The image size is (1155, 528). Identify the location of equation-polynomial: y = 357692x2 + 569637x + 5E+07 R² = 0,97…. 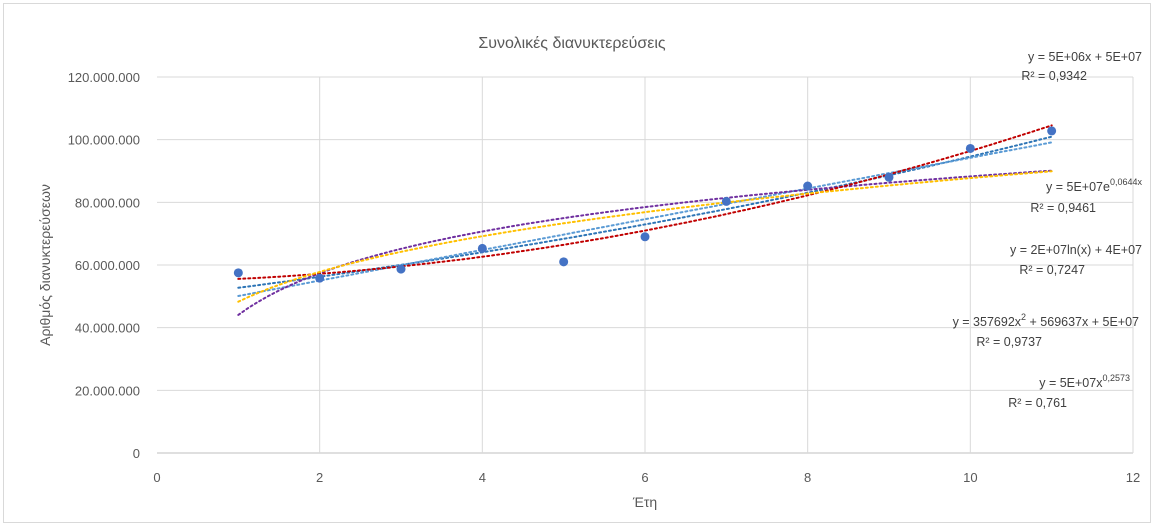
(1046, 330).